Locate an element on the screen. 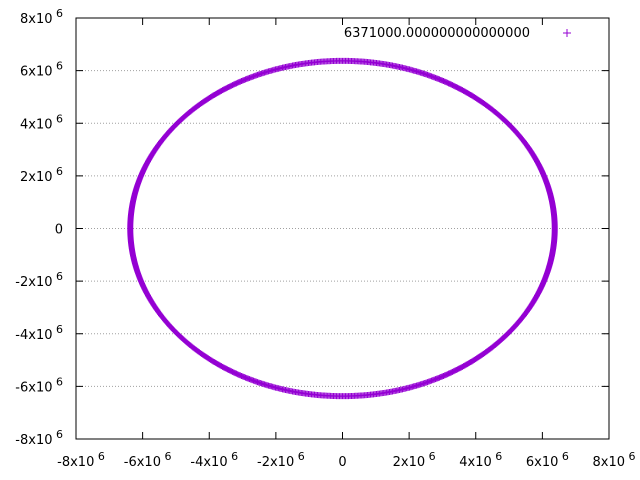 This screenshot has width=640, height=480. legend: 6371000.000000000000000 is located at coordinates (457, 33).